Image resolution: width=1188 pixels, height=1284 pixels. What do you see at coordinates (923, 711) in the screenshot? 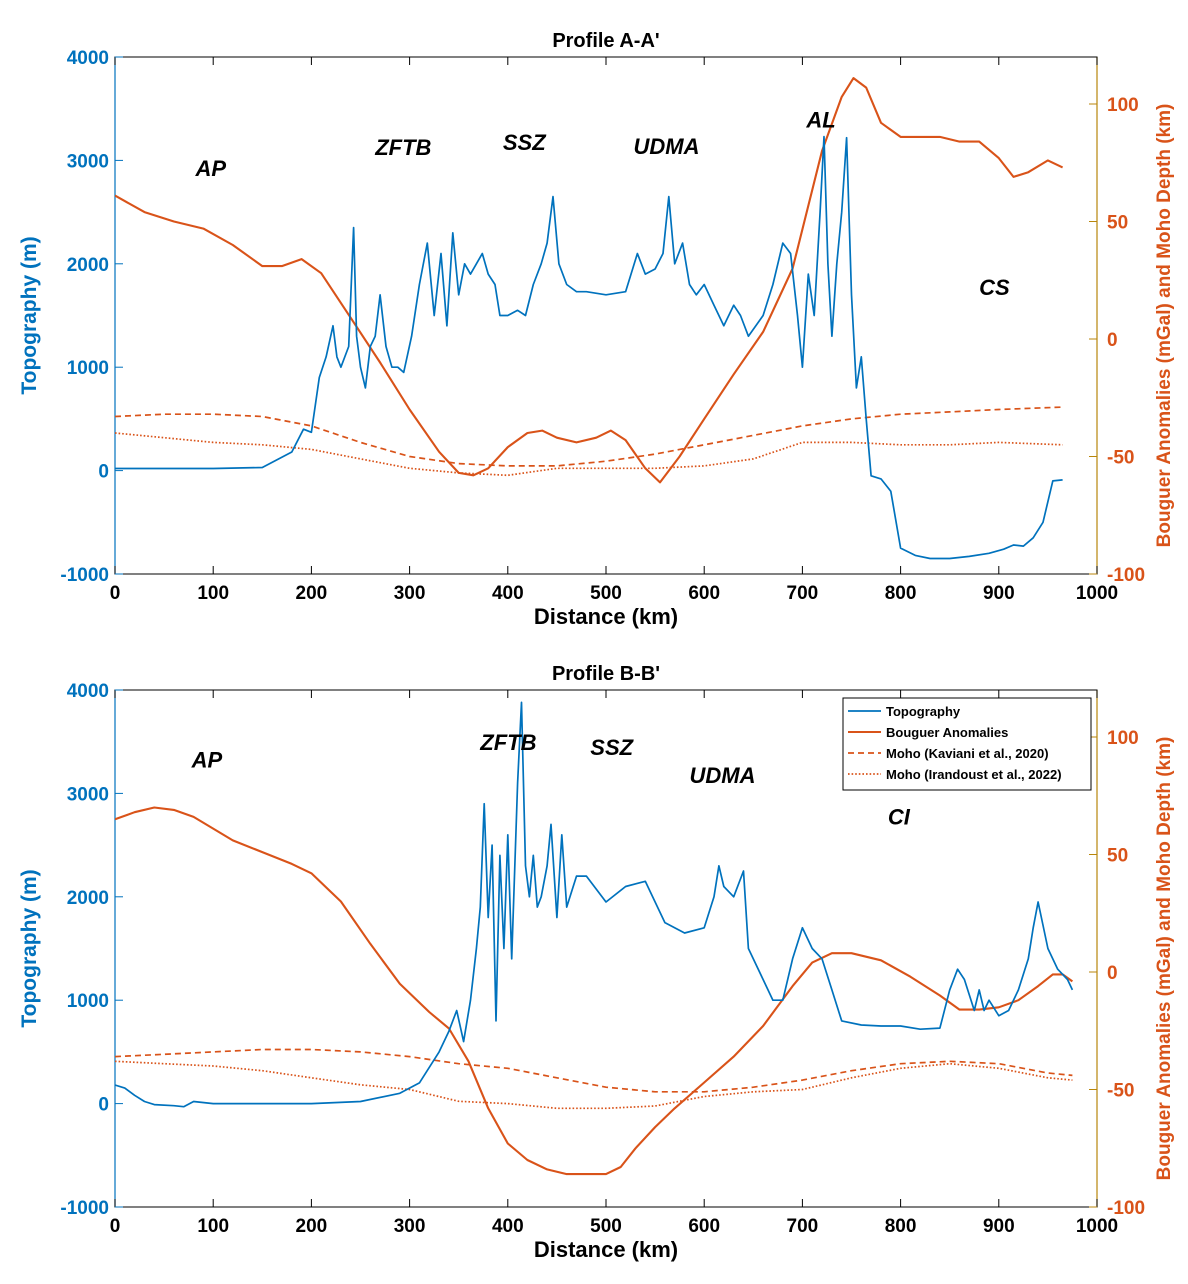
I see `legend-entry-label: Topography` at bounding box center [923, 711].